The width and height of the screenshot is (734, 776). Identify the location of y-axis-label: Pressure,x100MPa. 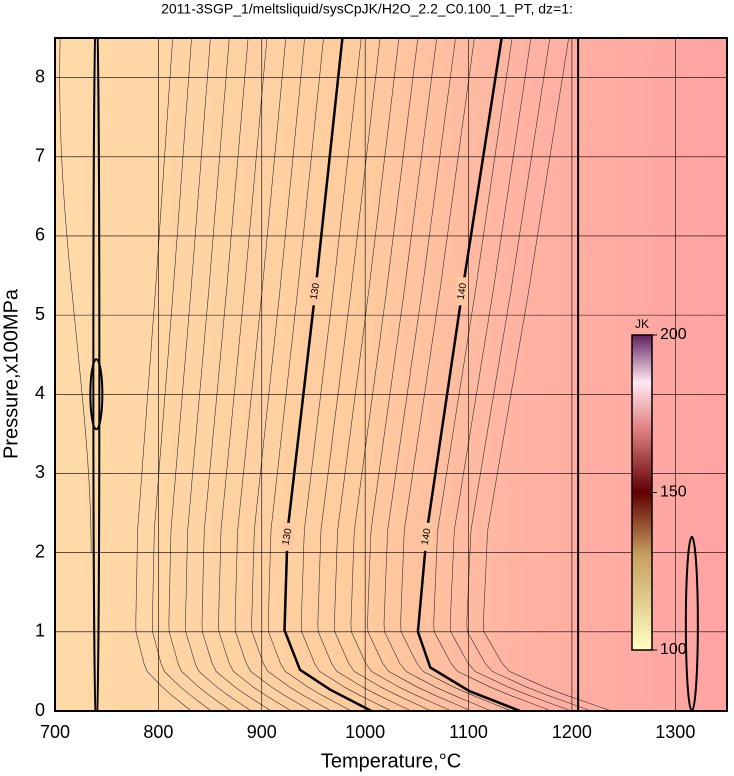
(11, 373).